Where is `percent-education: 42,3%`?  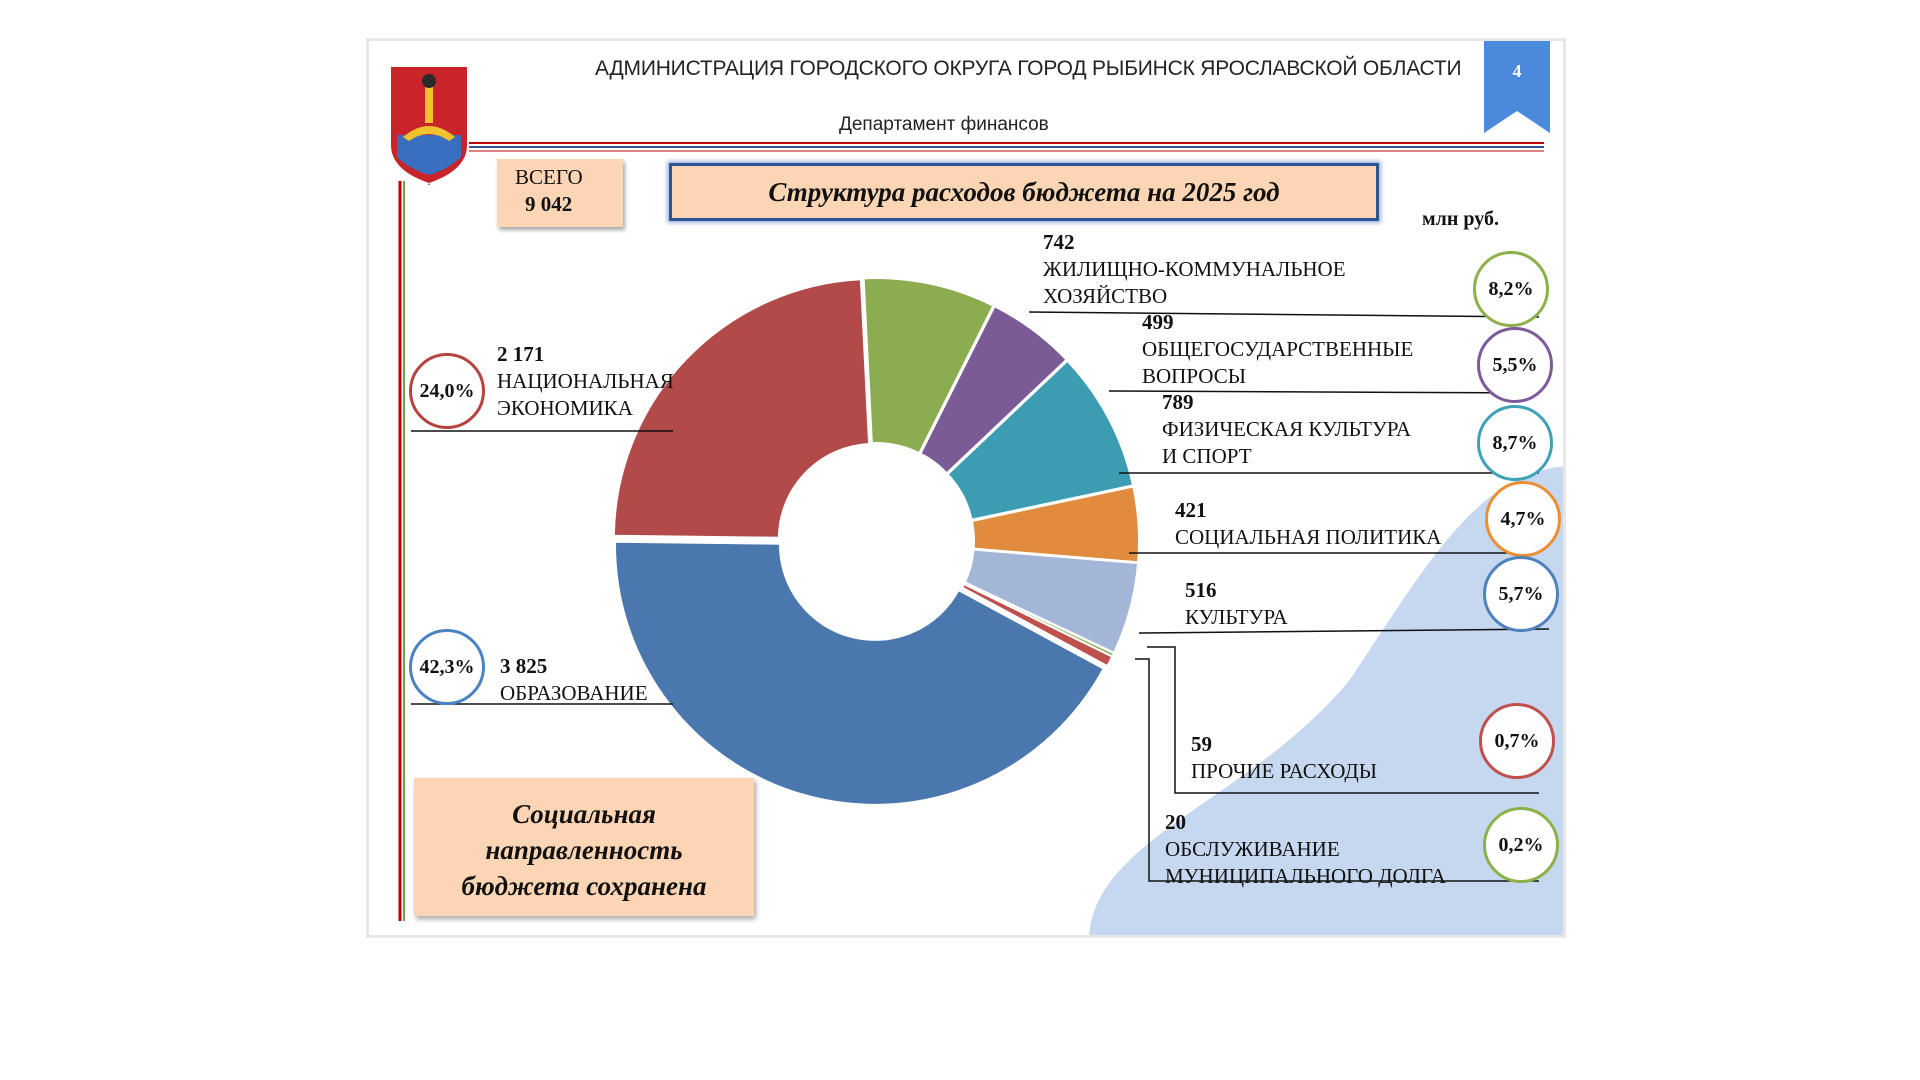
percent-education: 42,3% is located at coordinates (447, 667).